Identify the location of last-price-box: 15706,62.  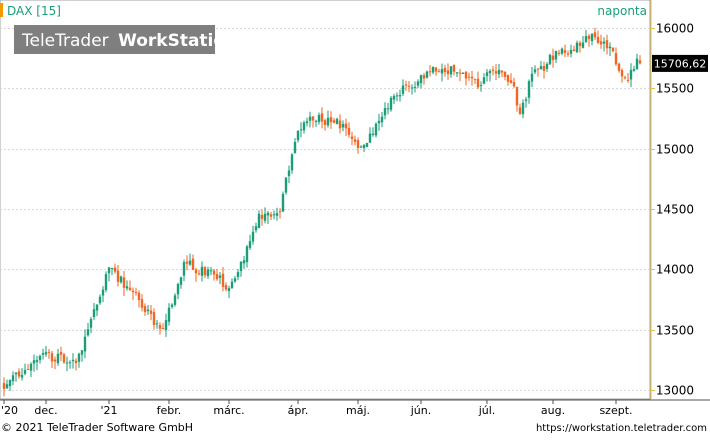
(680, 63).